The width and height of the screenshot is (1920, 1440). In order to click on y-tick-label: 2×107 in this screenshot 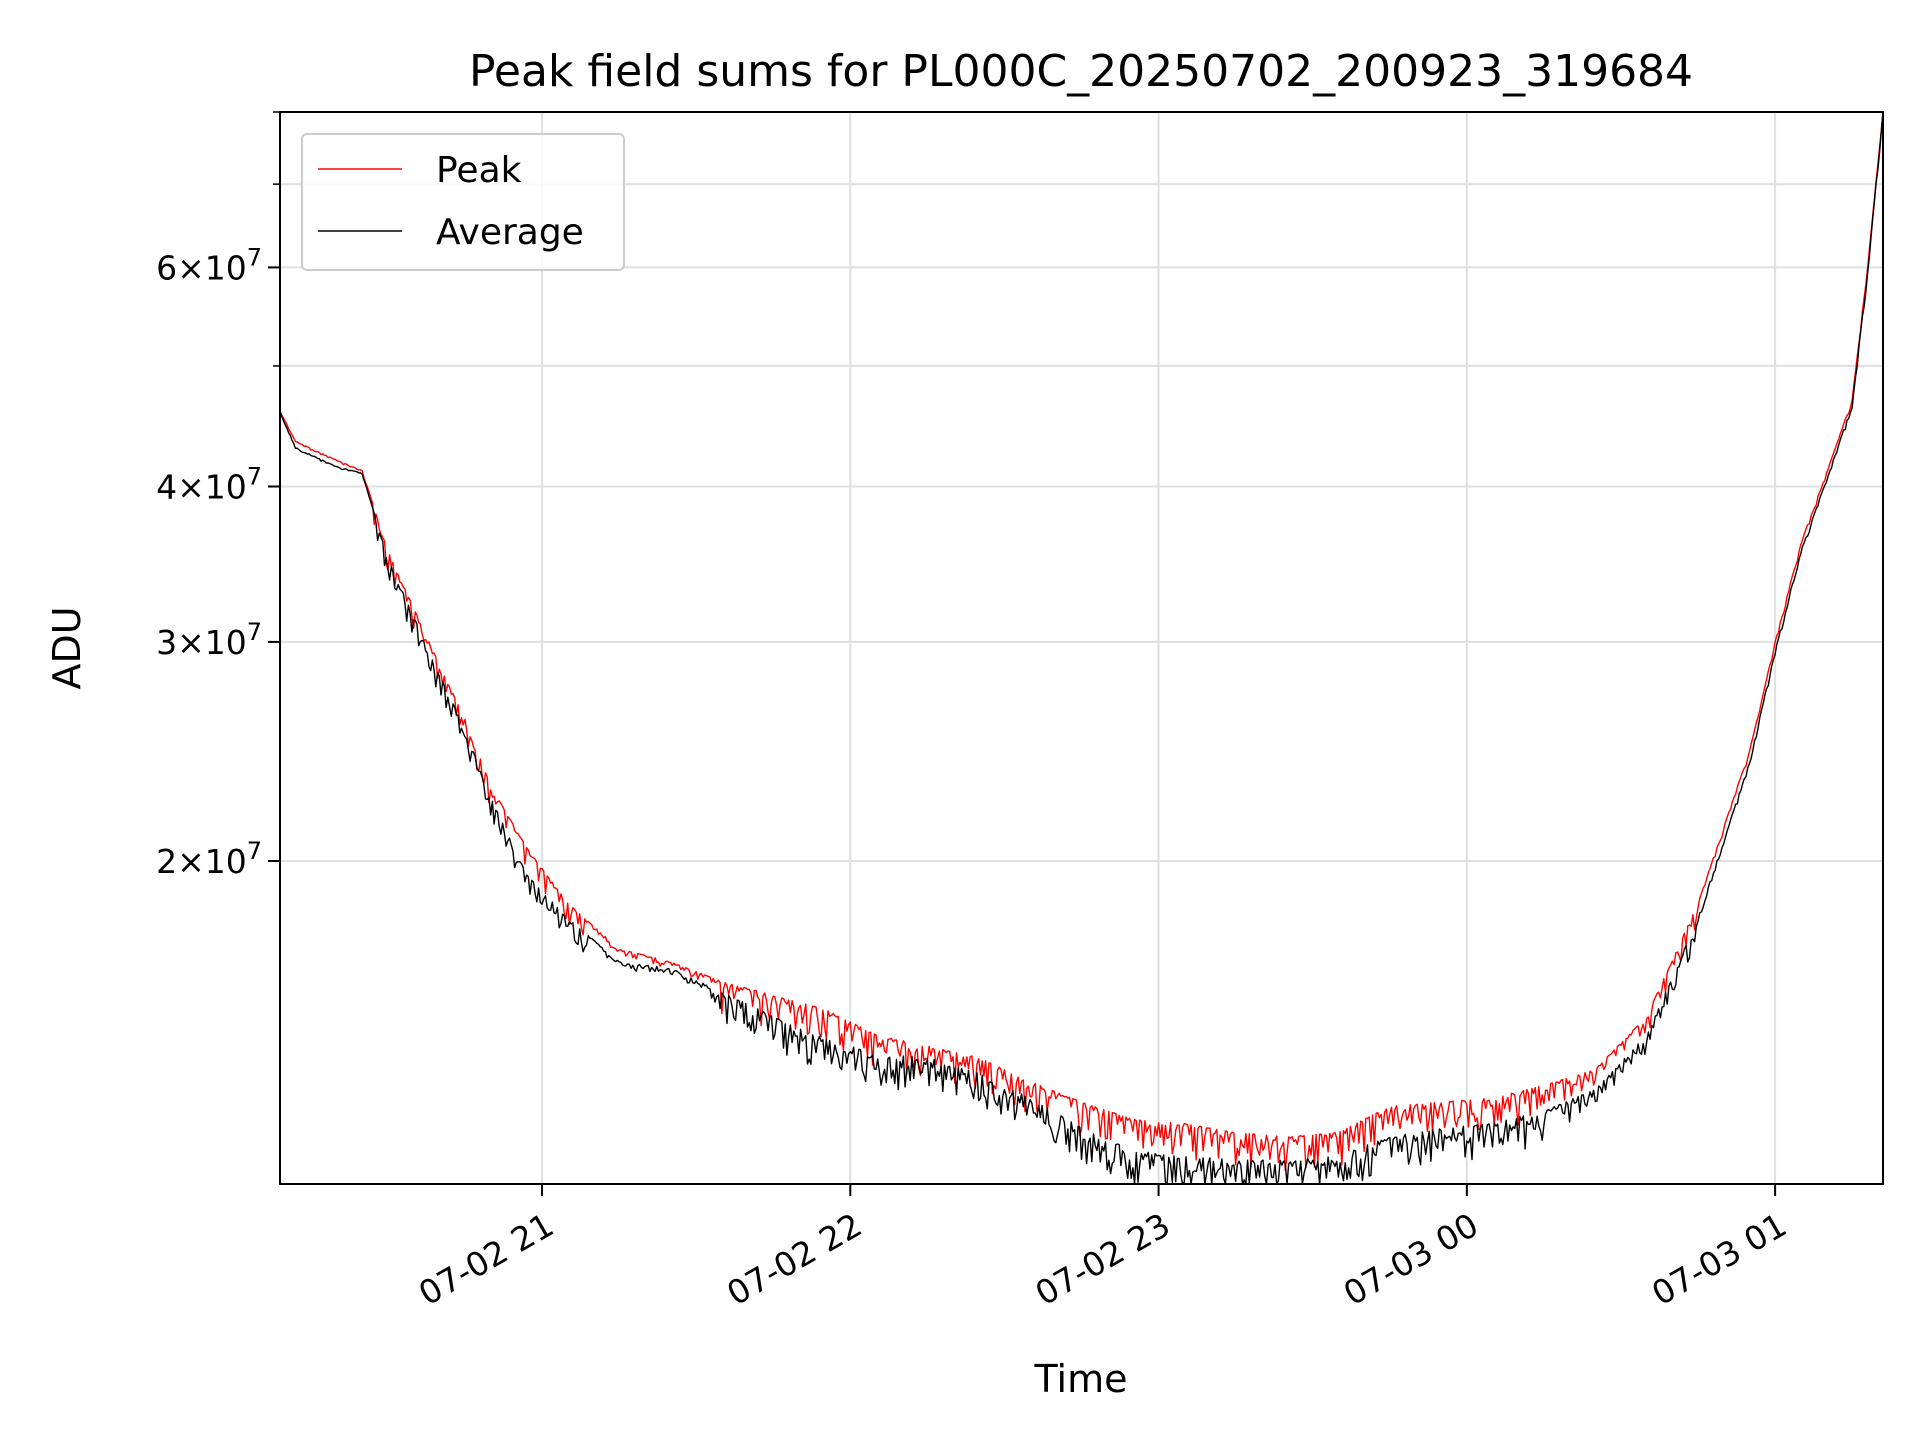, I will do `click(209, 859)`.